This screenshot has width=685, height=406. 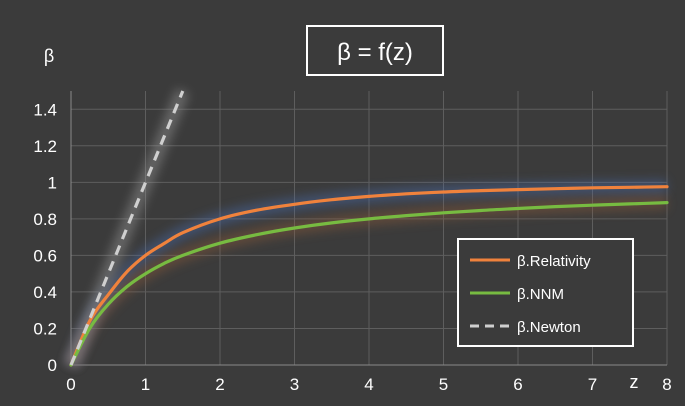 What do you see at coordinates (666, 384) in the screenshot?
I see `x-tick-label: 8` at bounding box center [666, 384].